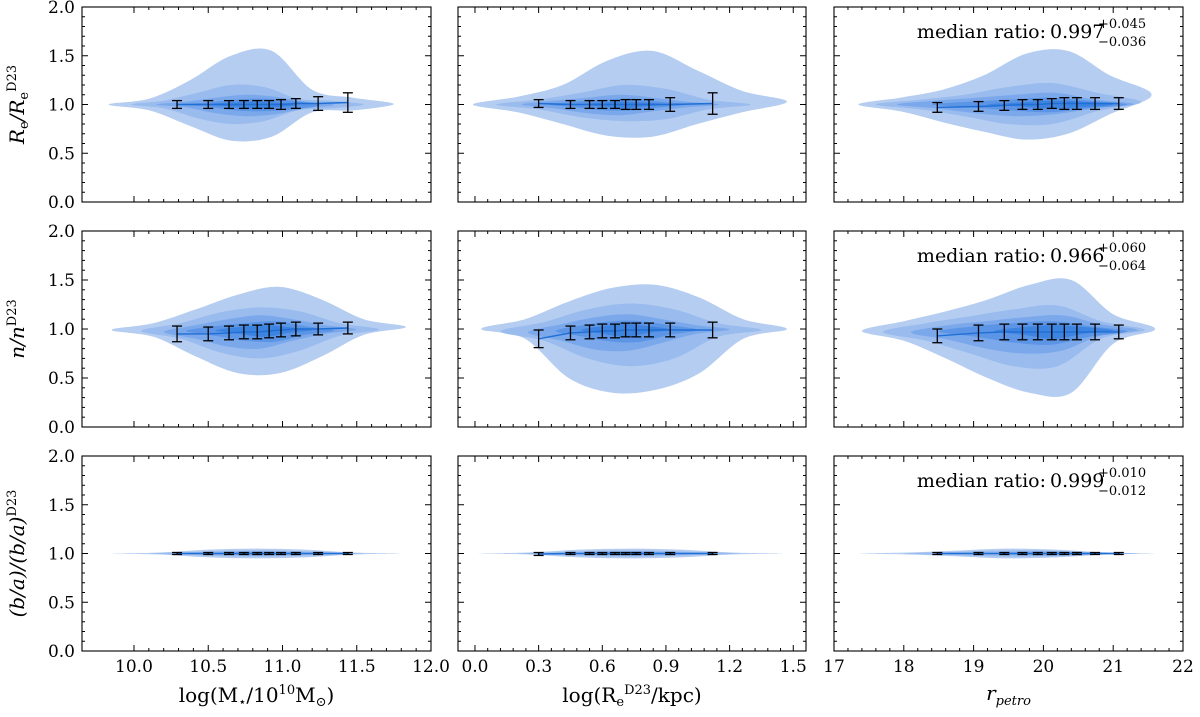  What do you see at coordinates (61, 330) in the screenshot?
I see `y-tick-label: 1.0` at bounding box center [61, 330].